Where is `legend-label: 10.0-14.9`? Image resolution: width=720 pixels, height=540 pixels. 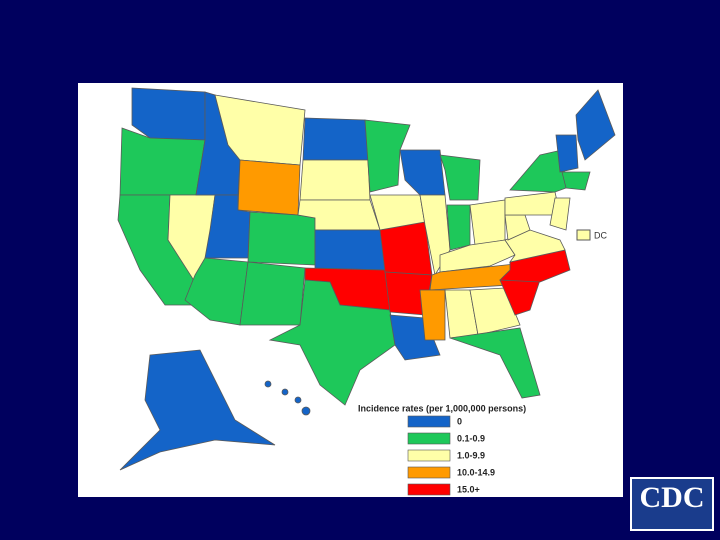
legend-label: 10.0-14.9 is located at coordinates (476, 472).